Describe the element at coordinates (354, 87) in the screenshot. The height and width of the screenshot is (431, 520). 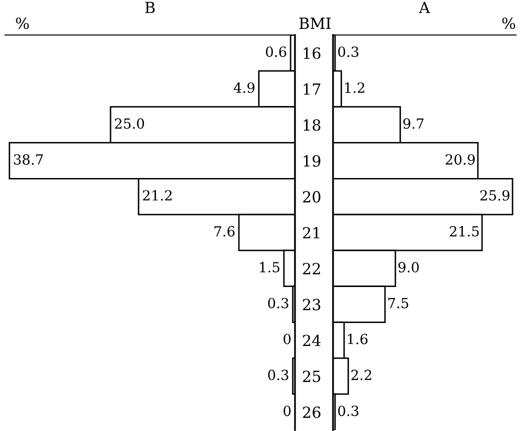
I see `data-label: 1.2` at that location.